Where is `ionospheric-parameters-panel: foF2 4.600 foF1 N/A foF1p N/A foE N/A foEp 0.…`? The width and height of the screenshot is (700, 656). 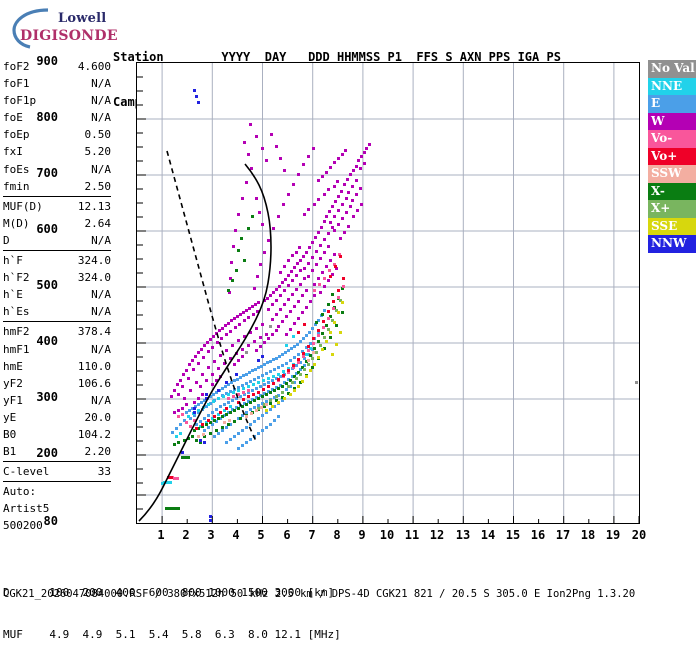 ionospheric-parameters-panel: foF2 4.600 foF1 N/A foF1p N/A foE N/A foEp 0.… is located at coordinates (57, 296).